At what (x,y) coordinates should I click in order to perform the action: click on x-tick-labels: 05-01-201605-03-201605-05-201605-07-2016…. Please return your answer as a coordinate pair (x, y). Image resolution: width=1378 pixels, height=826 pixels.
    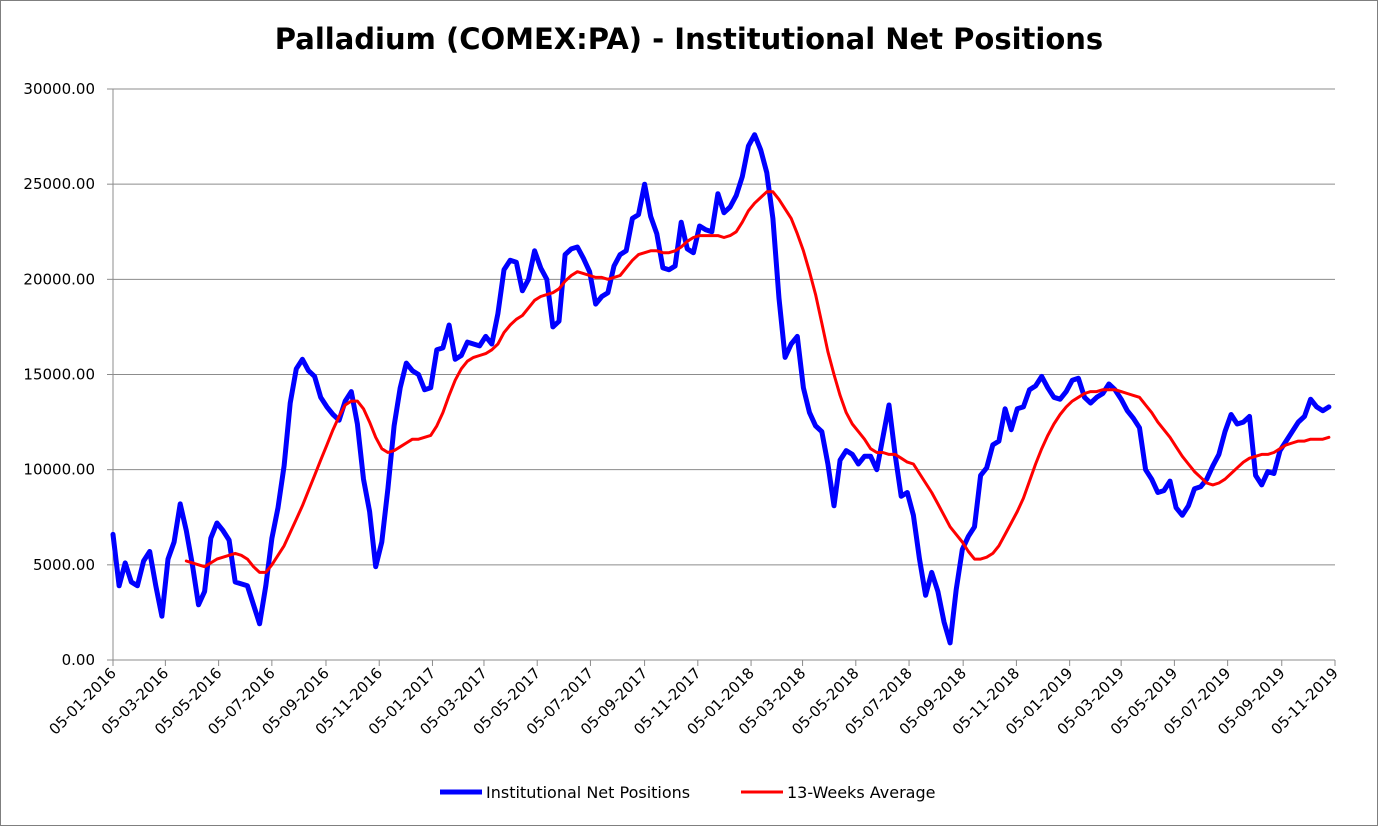
    Looking at the image, I should click on (693, 701).